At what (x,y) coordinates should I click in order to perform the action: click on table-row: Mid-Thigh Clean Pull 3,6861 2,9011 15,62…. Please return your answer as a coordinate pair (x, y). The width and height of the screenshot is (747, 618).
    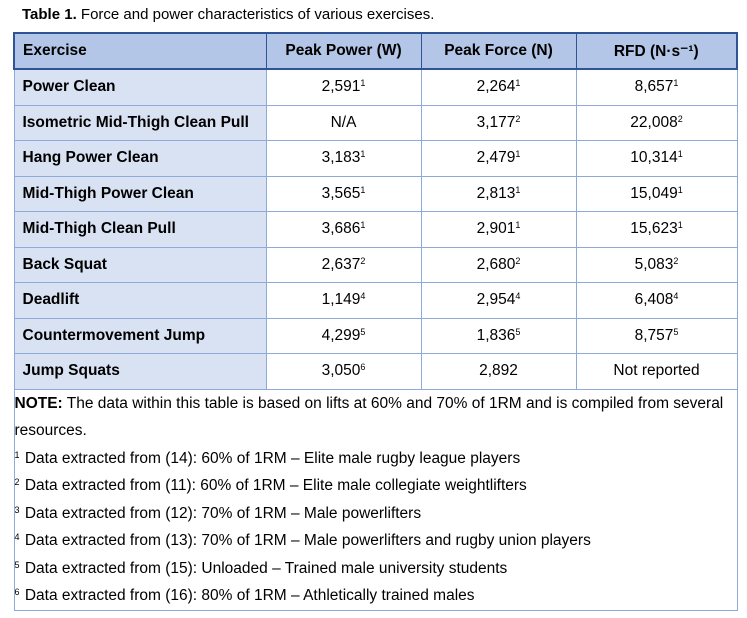
    Looking at the image, I should click on (375, 229).